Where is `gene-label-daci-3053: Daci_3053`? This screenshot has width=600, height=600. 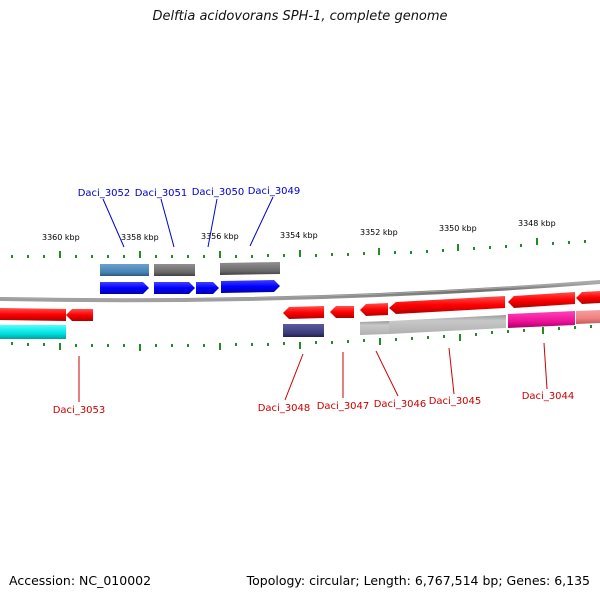 gene-label-daci-3053: Daci_3053 is located at coordinates (79, 410).